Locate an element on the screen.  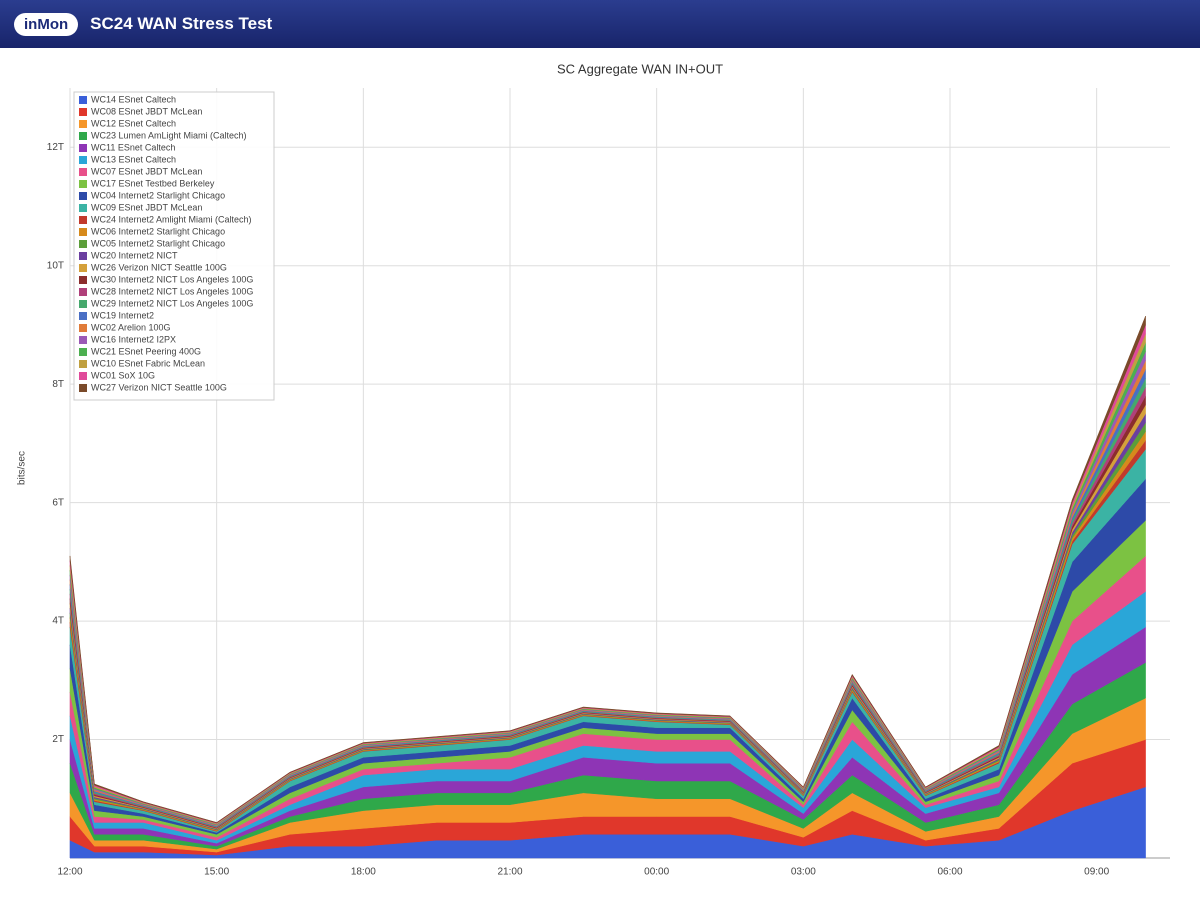
legend-label: WC29 Internet2 NICT Los Angeles 100G is located at coordinates (172, 303).